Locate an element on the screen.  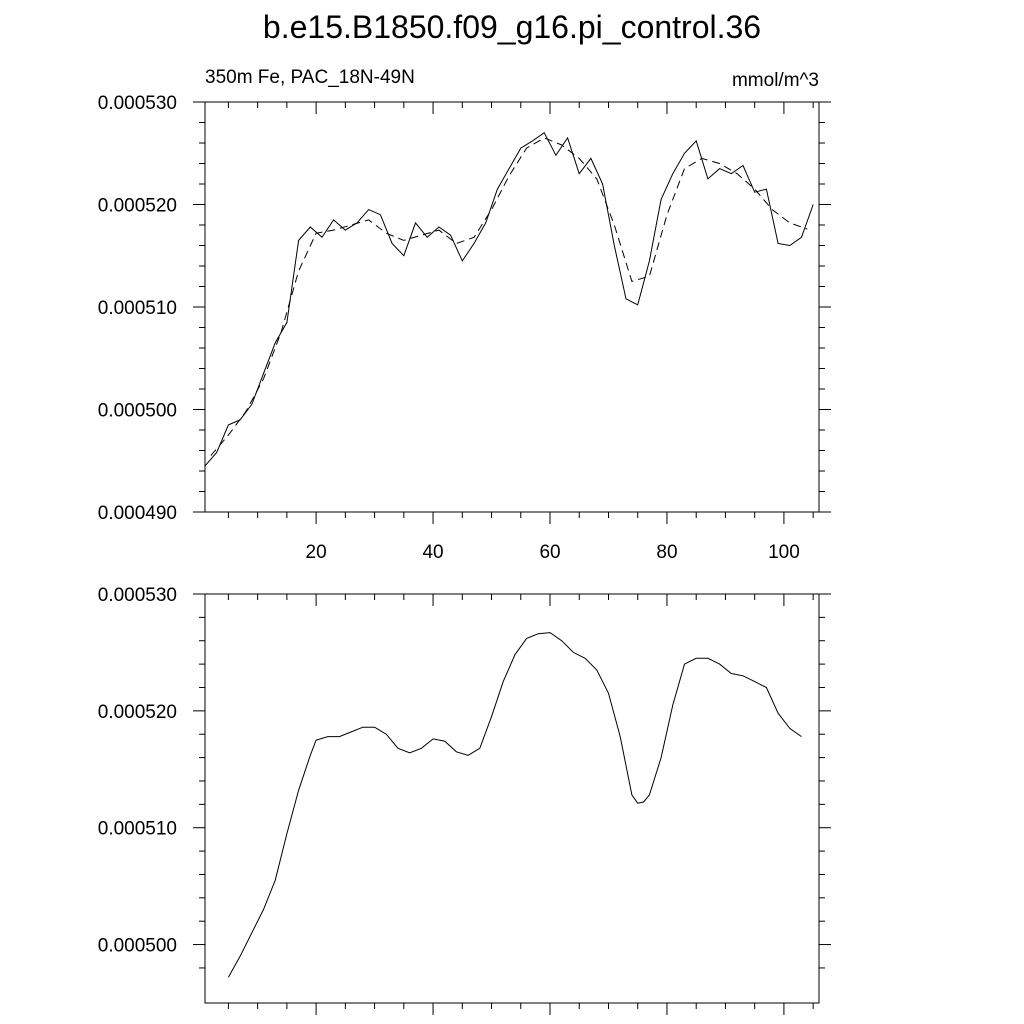
x-tick-label: 100 is located at coordinates (784, 552).